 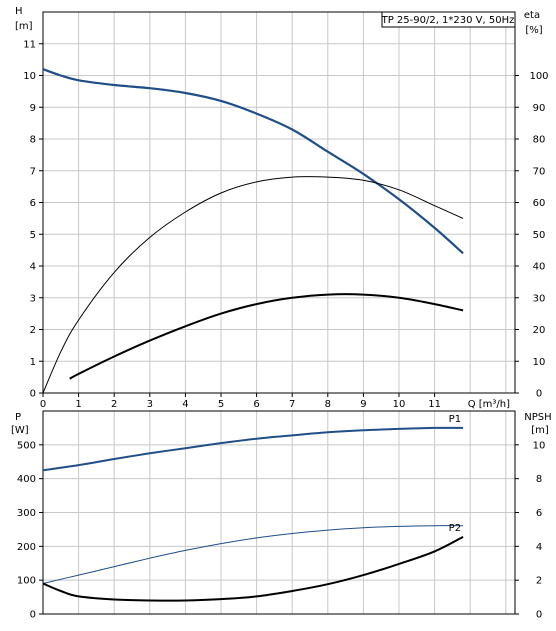 What do you see at coordinates (29, 76) in the screenshot?
I see `y-tick-label: 10` at bounding box center [29, 76].